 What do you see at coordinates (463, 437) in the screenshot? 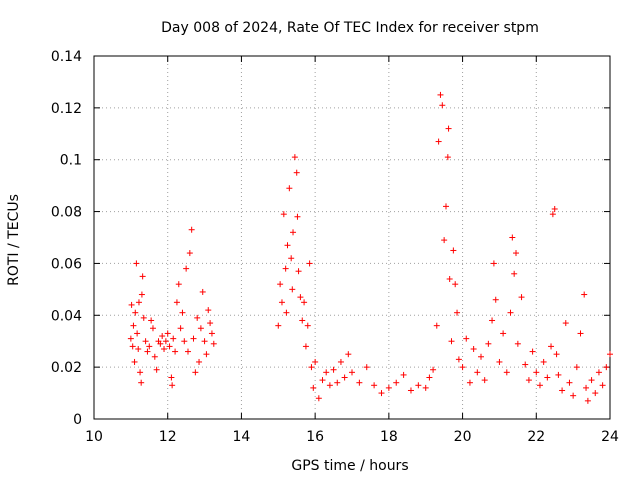
I see `x-tick-label: 20` at bounding box center [463, 437].